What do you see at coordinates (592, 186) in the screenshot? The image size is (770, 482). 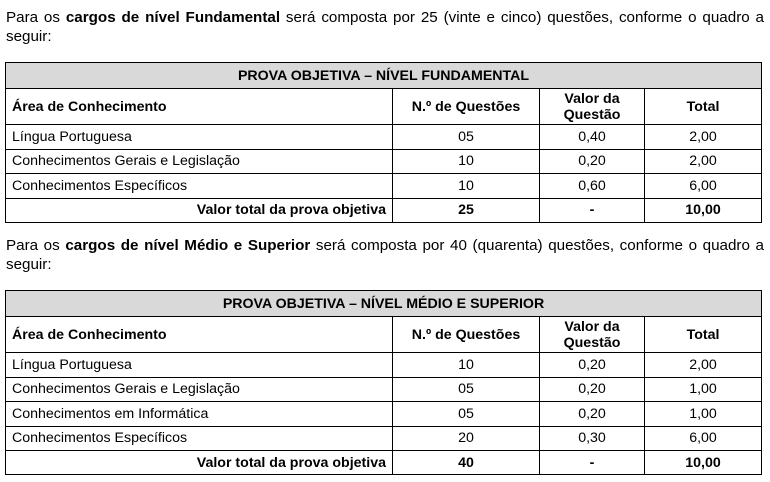 I see `cell-value: 0,60` at bounding box center [592, 186].